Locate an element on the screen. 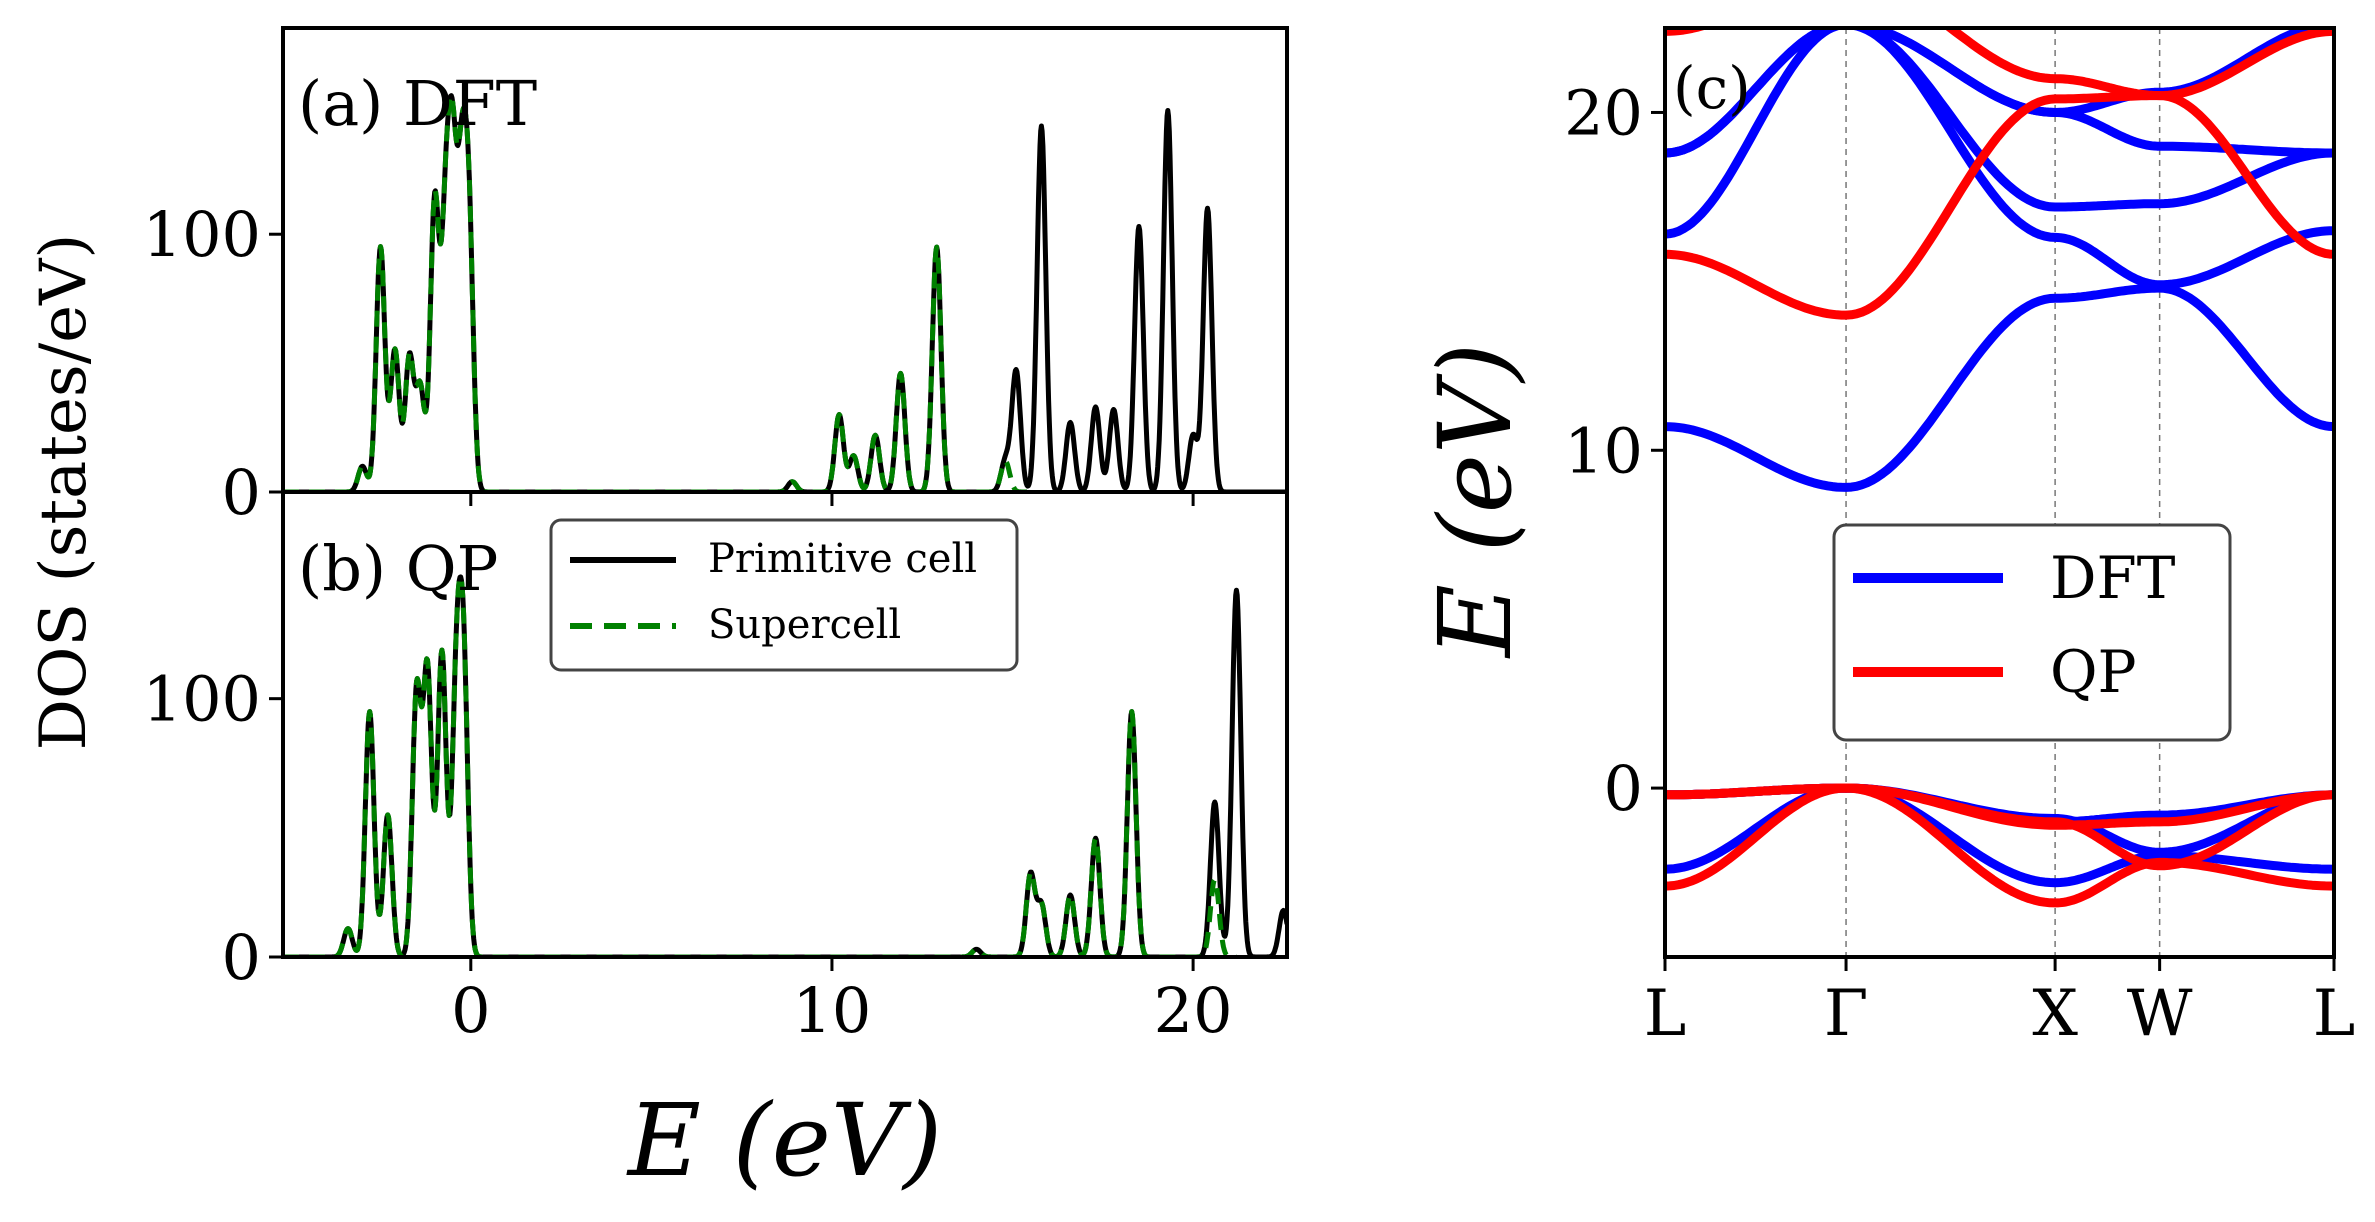  panel-b-ticks: 0 10 20 0 100 is located at coordinates (688, 855).